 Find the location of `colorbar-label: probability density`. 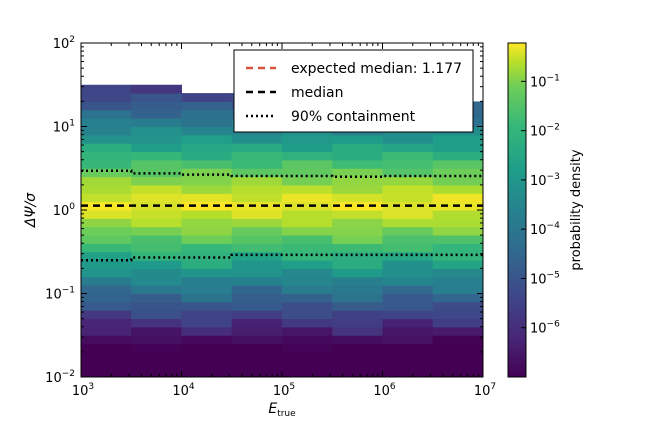

colorbar-label: probability density is located at coordinates (576, 209).